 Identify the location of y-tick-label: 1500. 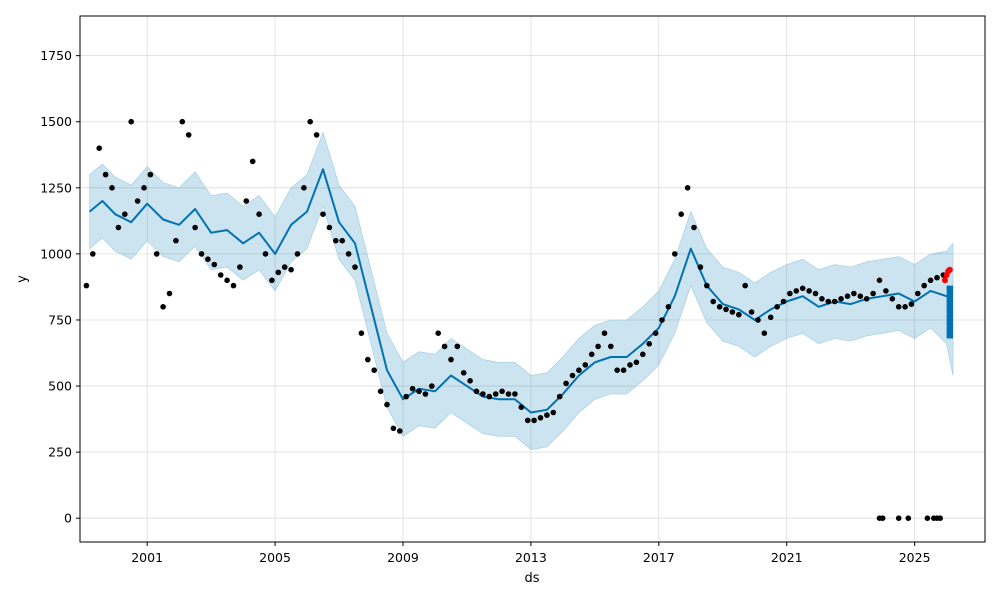
(56, 121).